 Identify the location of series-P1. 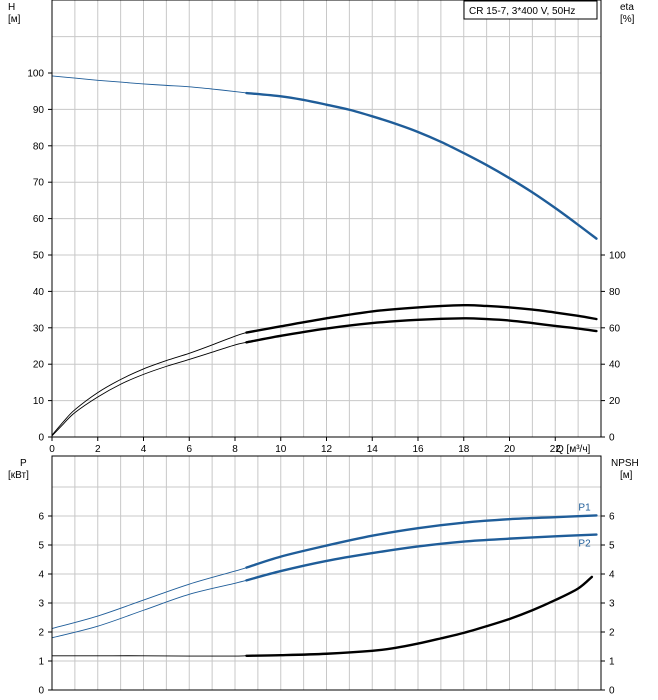
(324, 571).